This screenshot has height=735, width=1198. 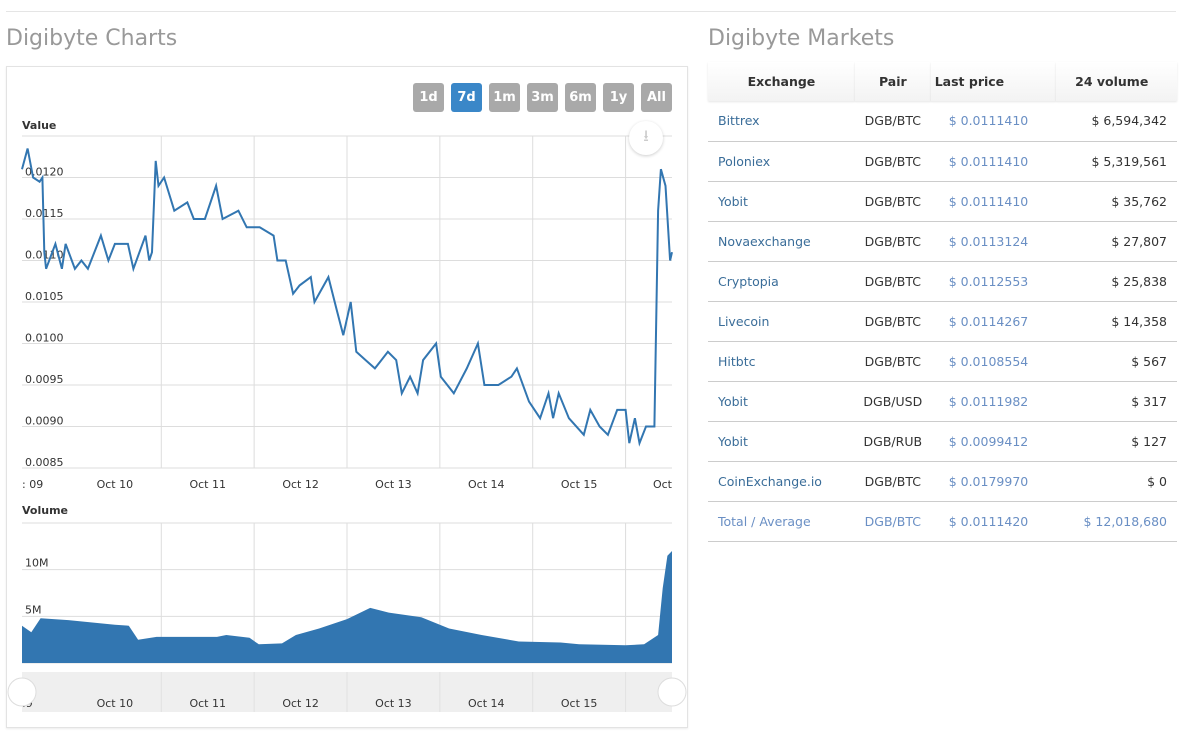 I want to click on y-tick-label: 0.0120, so click(x=44, y=172).